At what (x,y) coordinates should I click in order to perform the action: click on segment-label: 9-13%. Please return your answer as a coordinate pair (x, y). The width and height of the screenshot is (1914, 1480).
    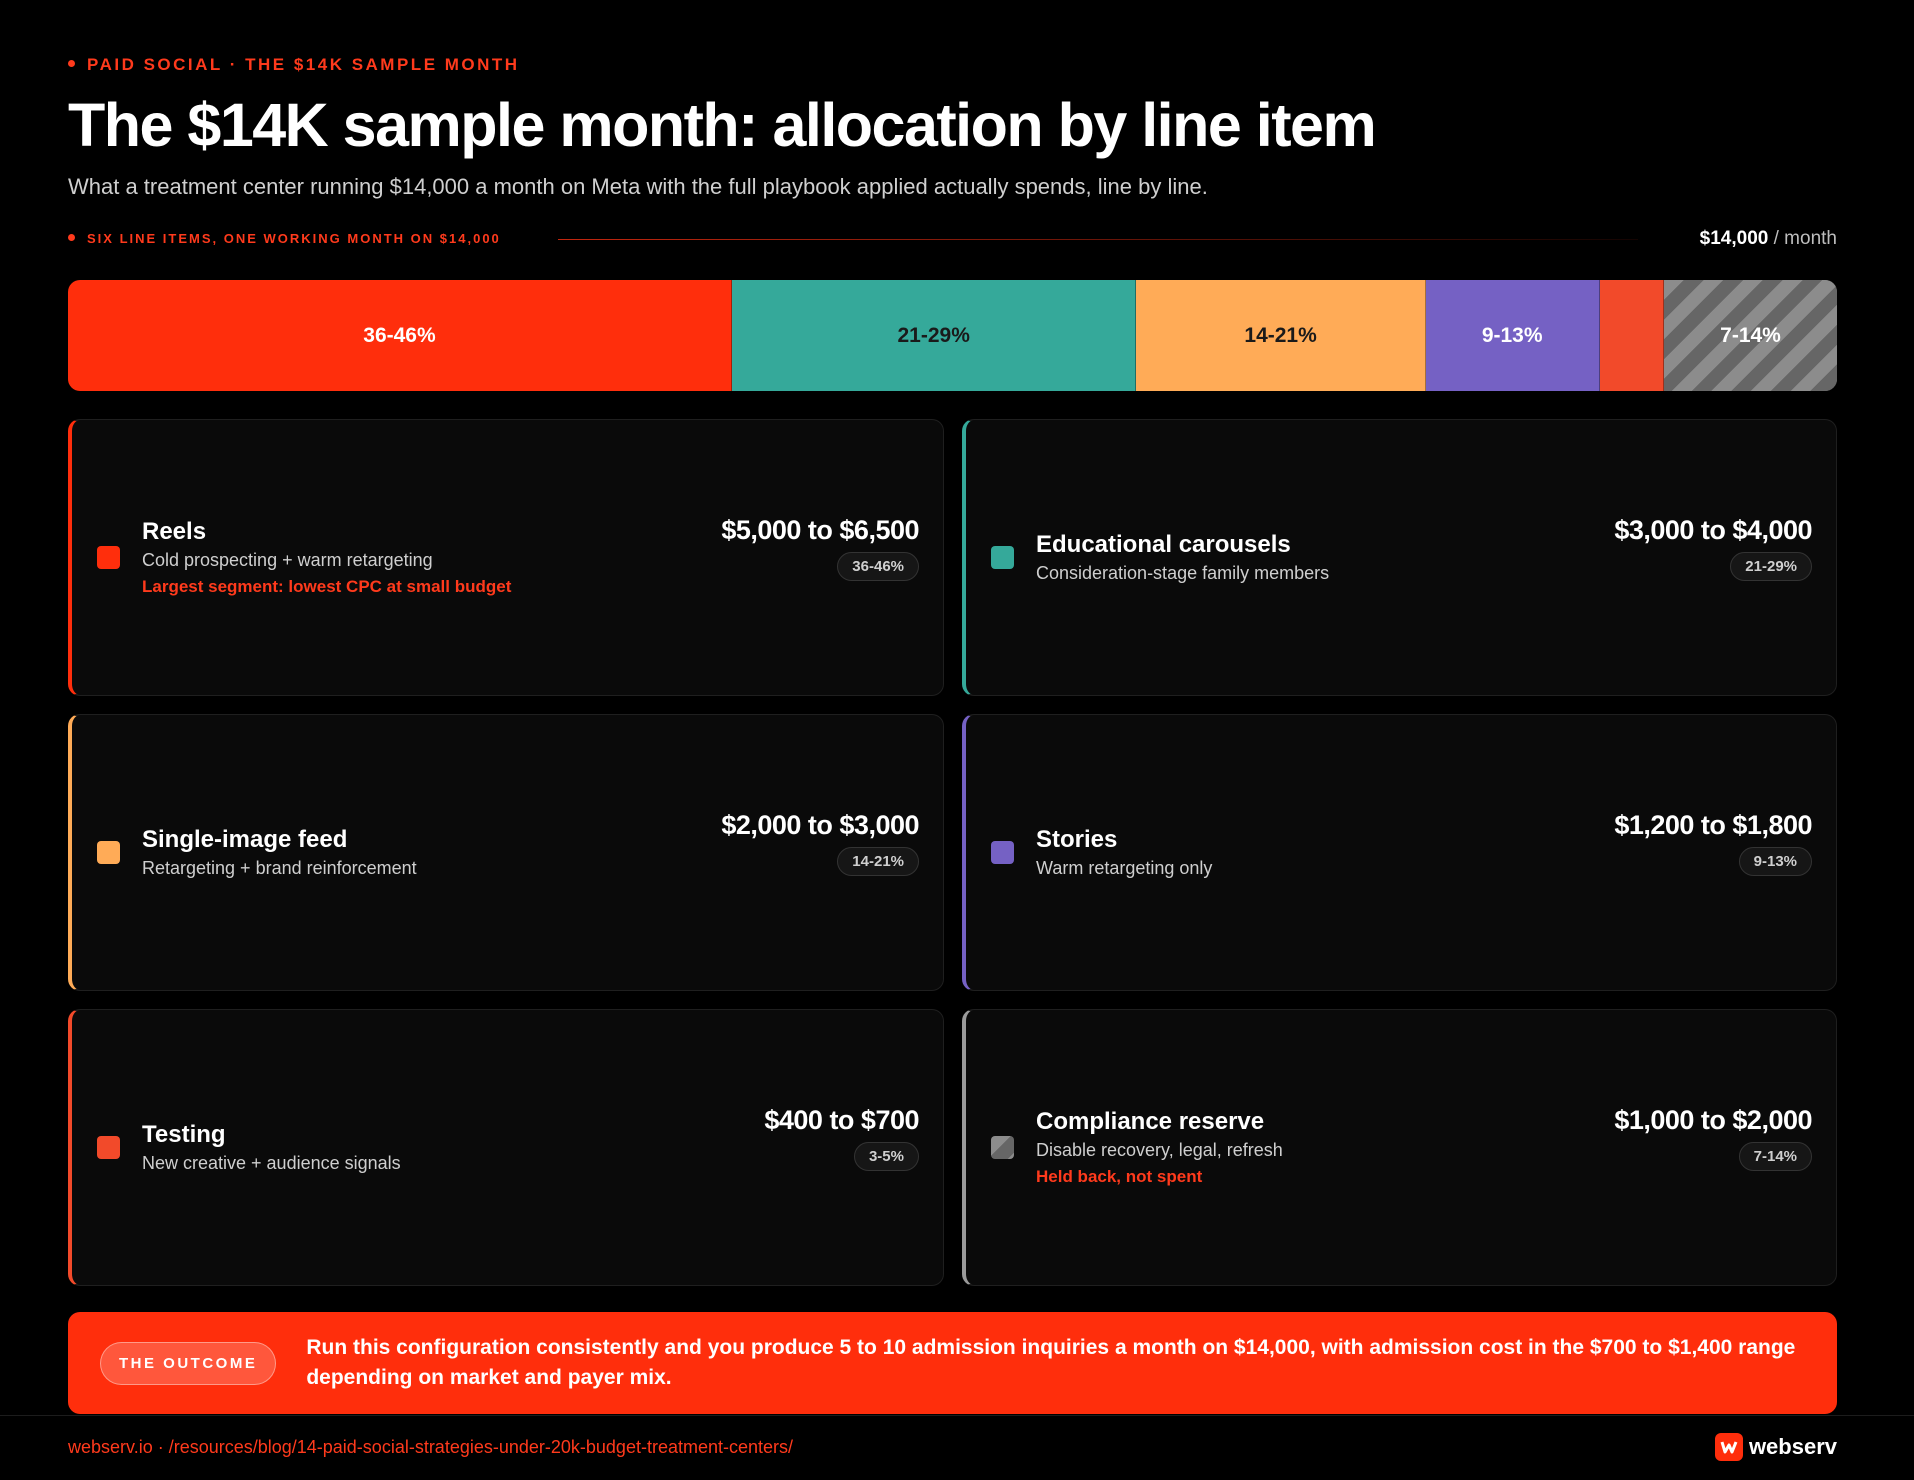
    Looking at the image, I should click on (1512, 335).